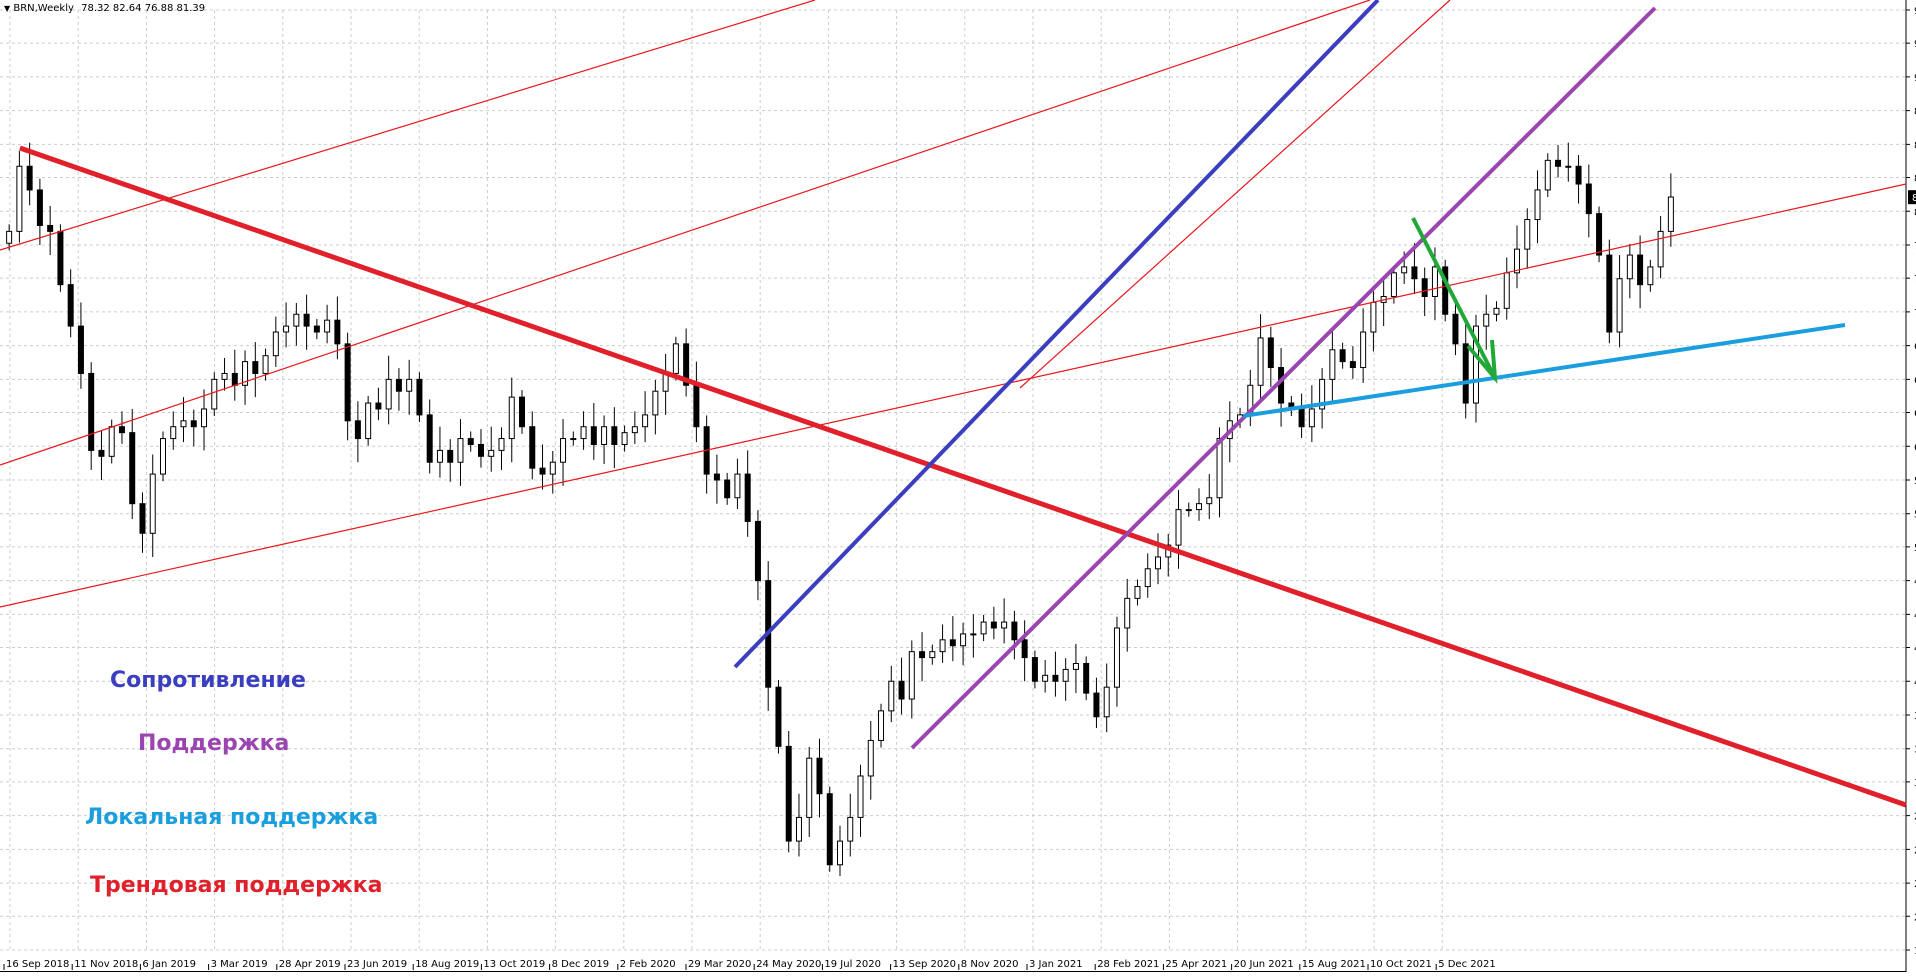  I want to click on x-tick-label: 8 Dec 2019, so click(581, 964).